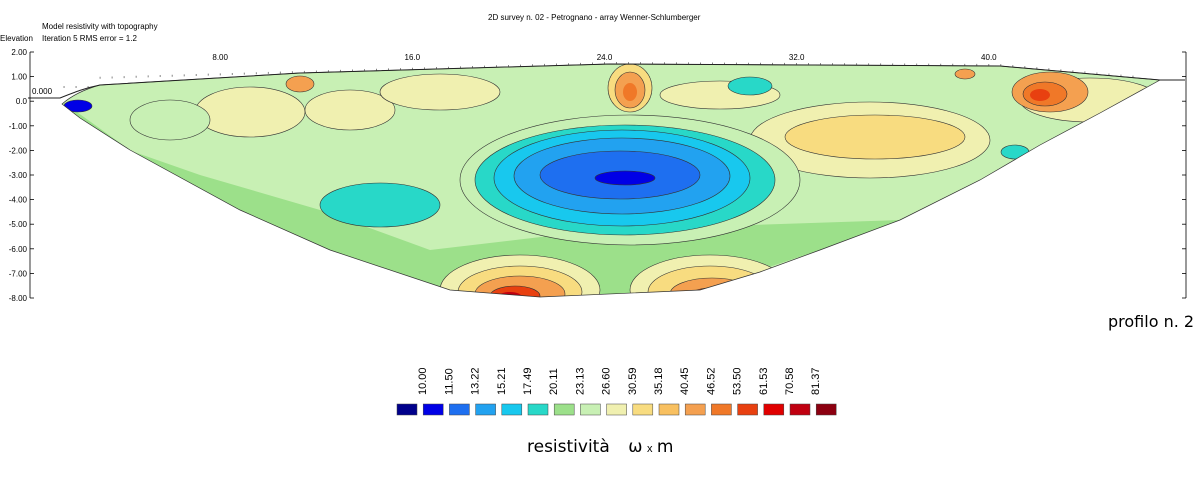  I want to click on topography-line, so click(606, 81).